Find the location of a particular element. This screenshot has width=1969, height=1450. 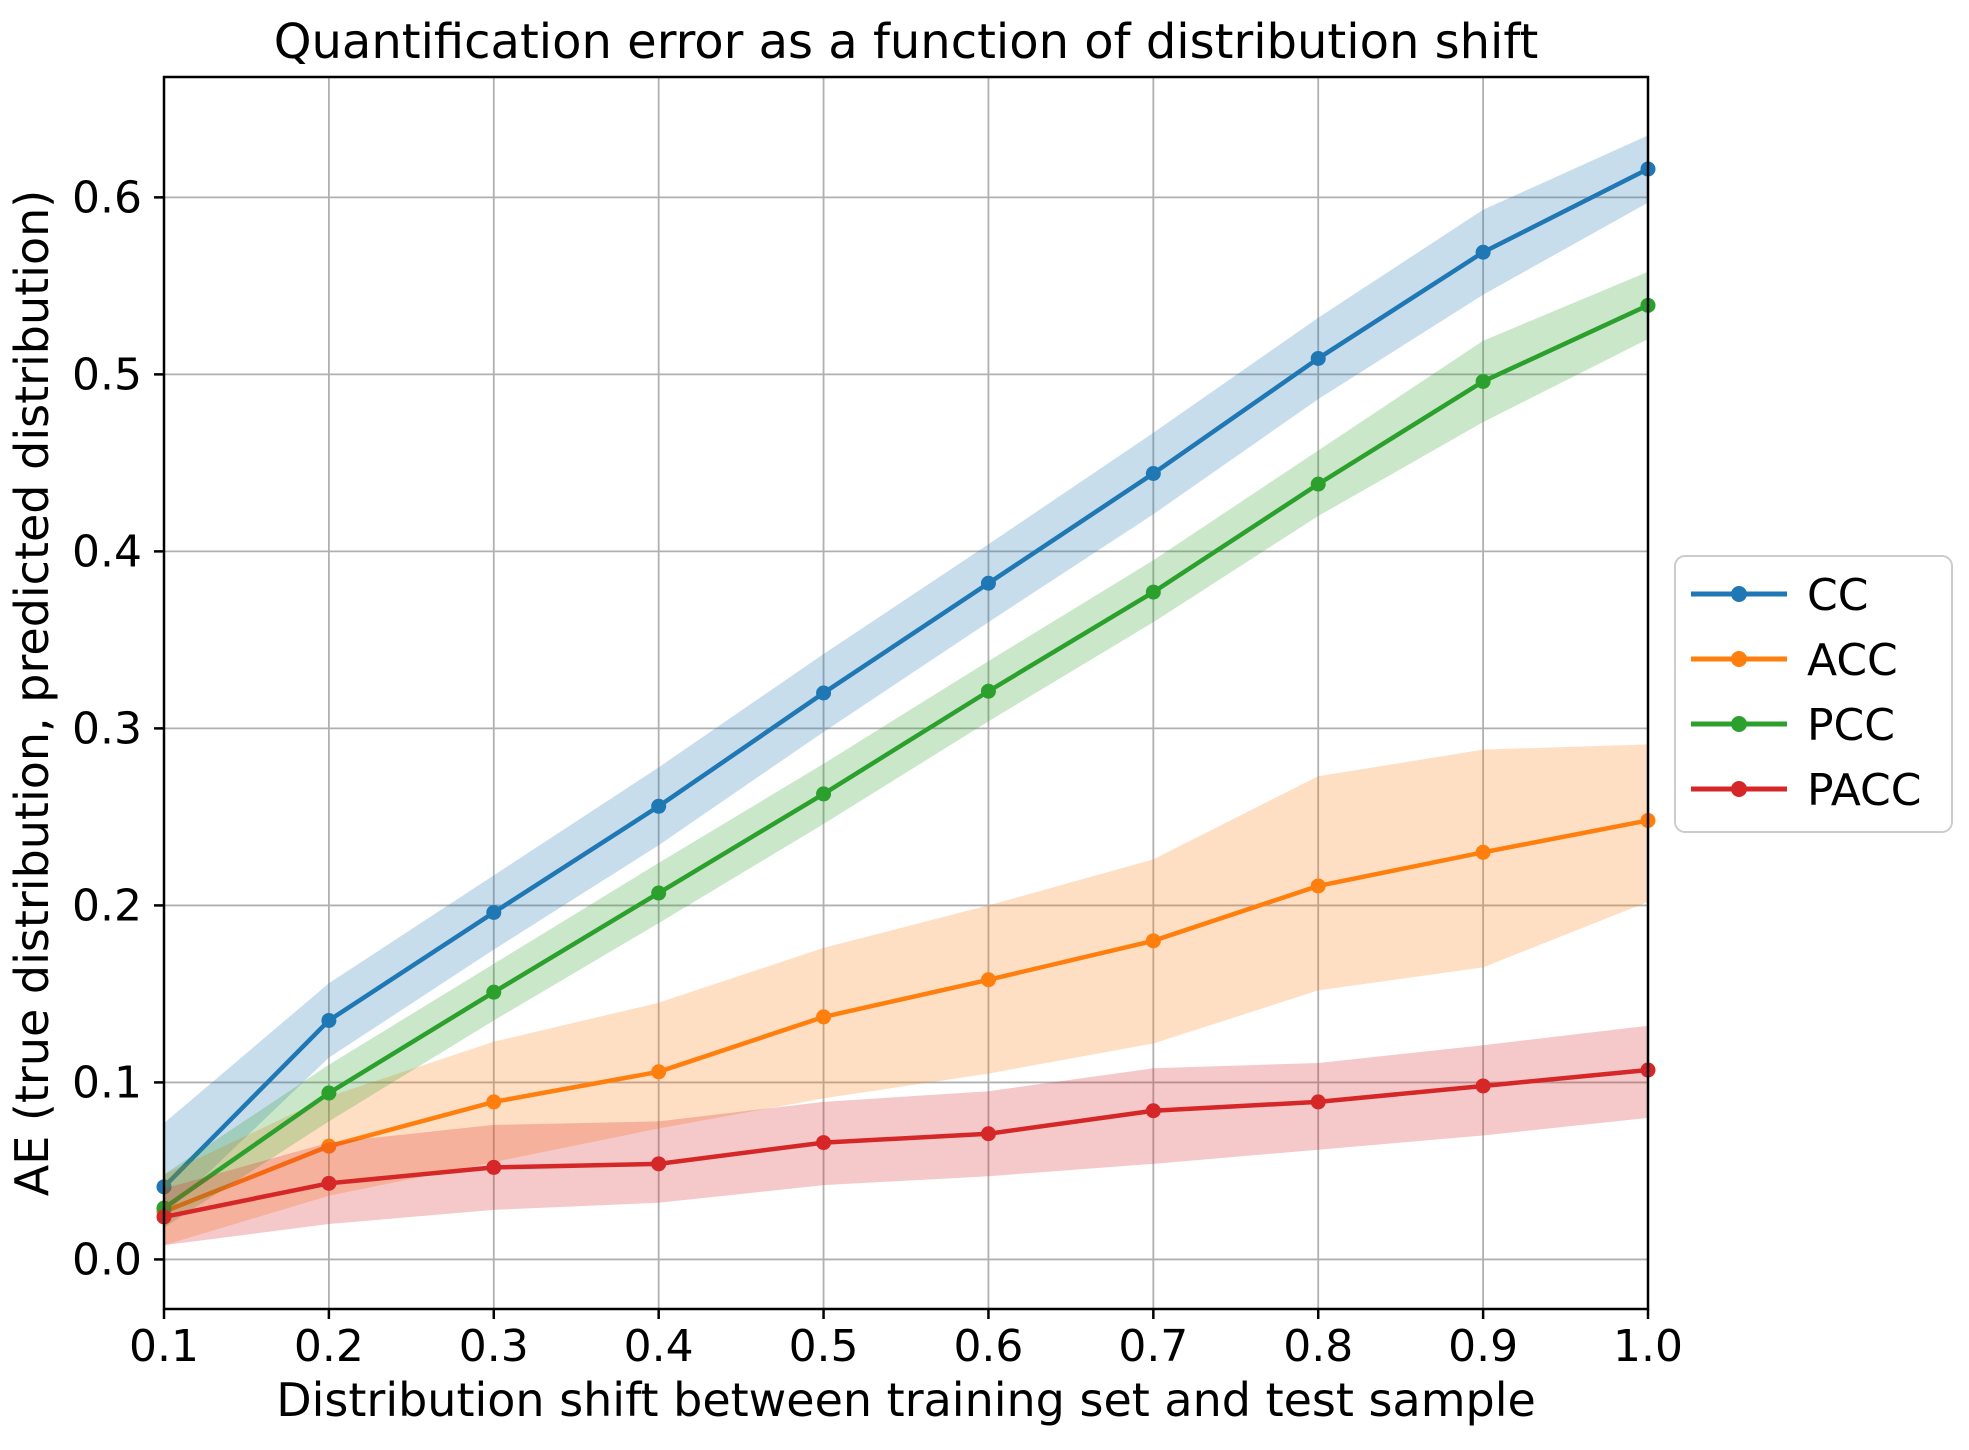

x-tick-label: 0.4 is located at coordinates (659, 1346).